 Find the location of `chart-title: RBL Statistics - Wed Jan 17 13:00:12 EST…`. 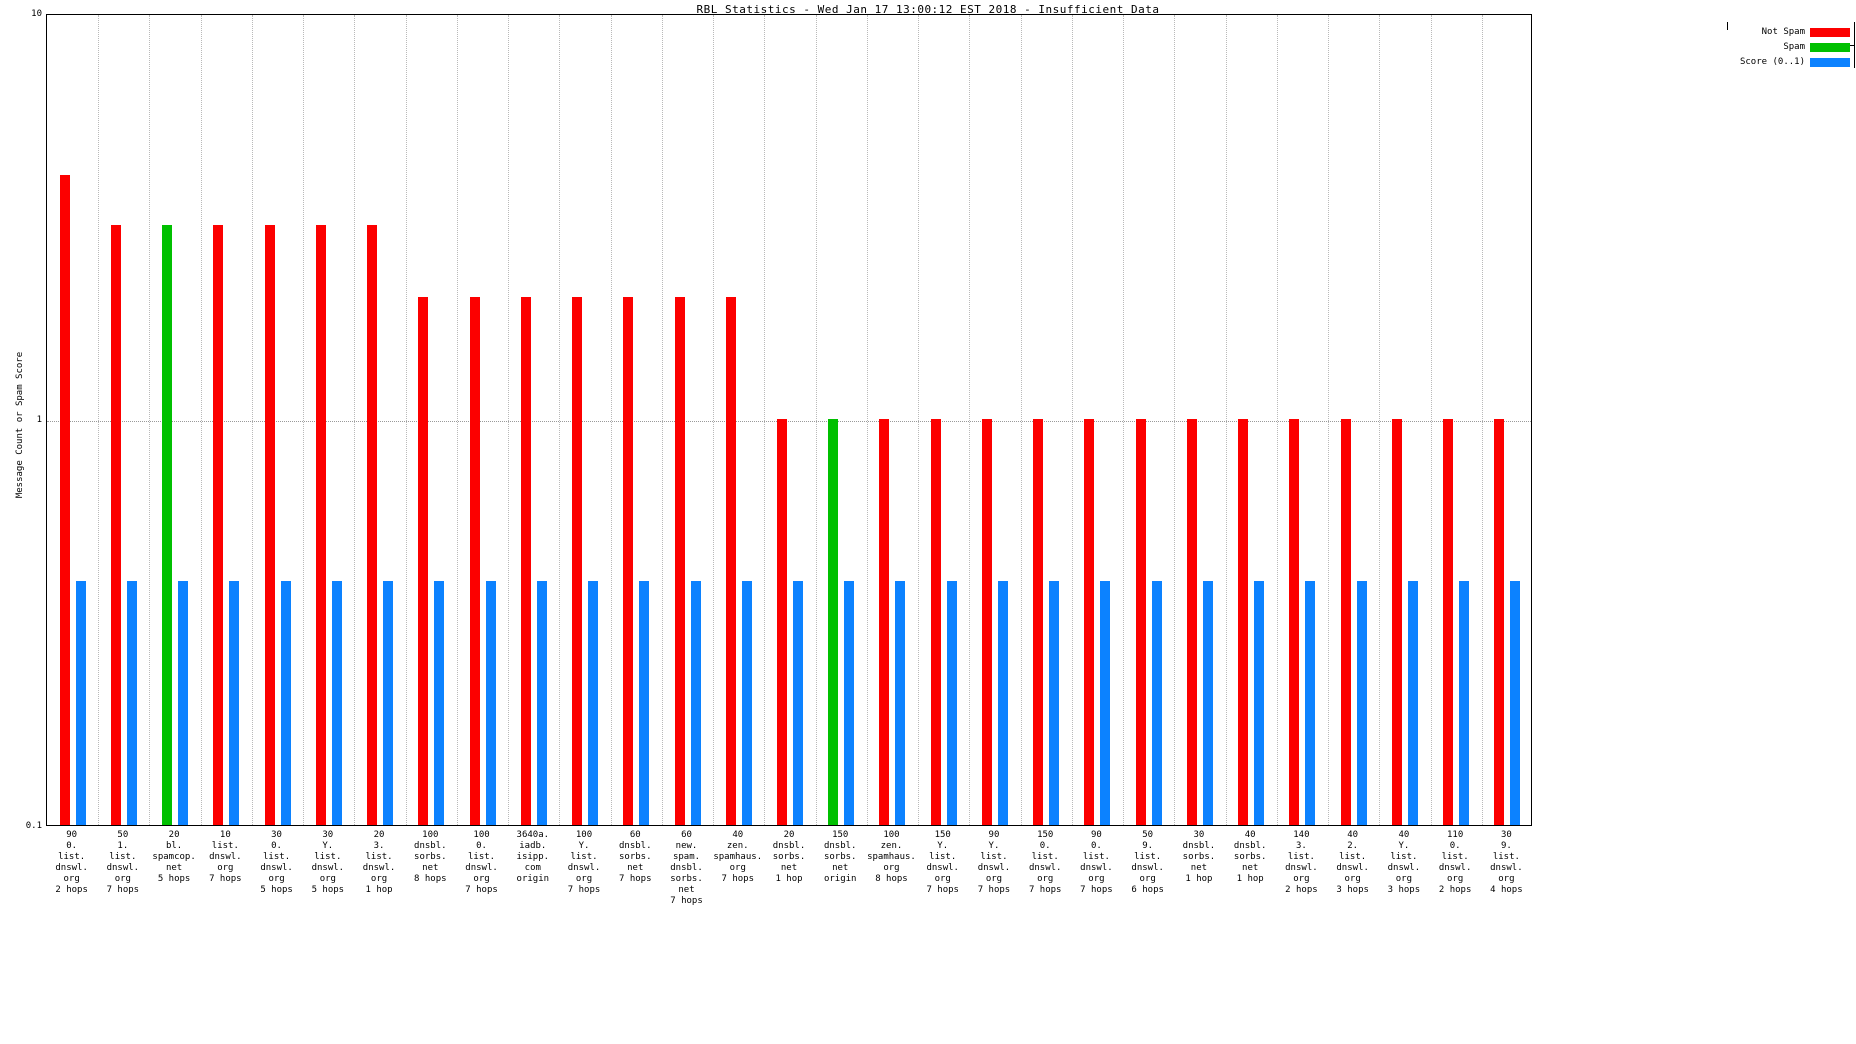

chart-title: RBL Statistics - Wed Jan 17 13:00:12 EST… is located at coordinates (928, 9).